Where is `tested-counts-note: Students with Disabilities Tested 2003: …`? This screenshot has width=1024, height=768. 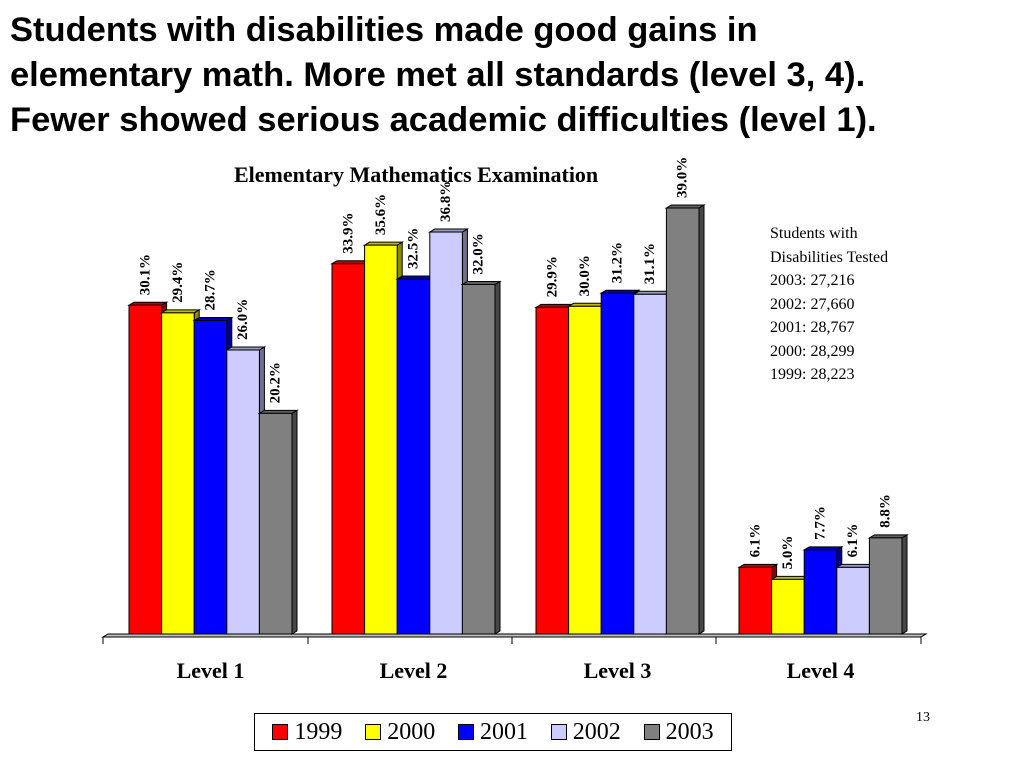 tested-counts-note: Students with Disabilities Tested 2003: … is located at coordinates (829, 304).